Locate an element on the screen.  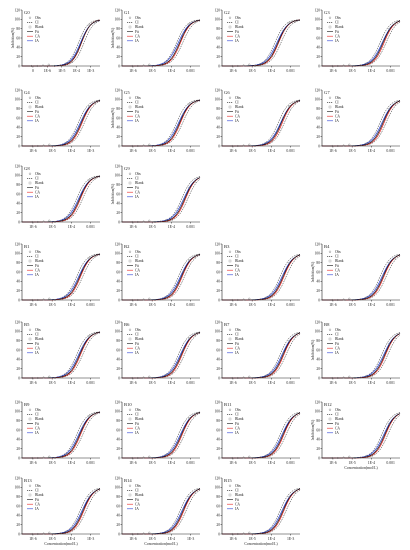
x-tick-label: 0.001 is located at coordinates (290, 305).